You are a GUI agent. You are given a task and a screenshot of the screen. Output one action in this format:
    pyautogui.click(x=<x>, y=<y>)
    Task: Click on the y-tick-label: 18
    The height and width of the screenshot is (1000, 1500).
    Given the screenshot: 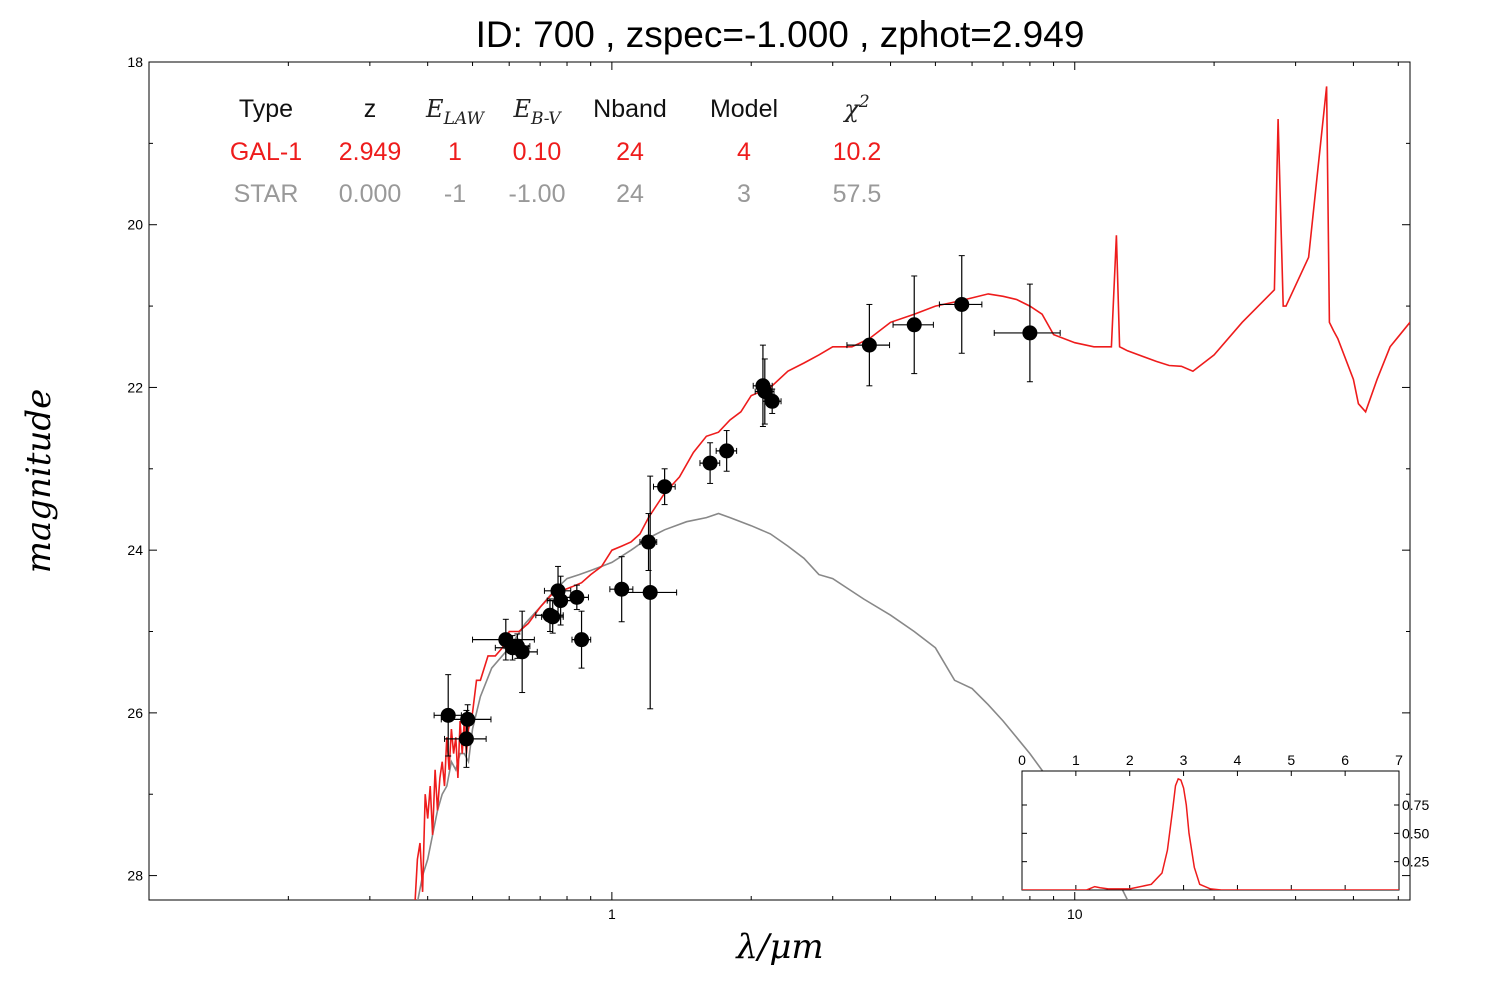 What is the action you would take?
    pyautogui.click(x=135, y=62)
    